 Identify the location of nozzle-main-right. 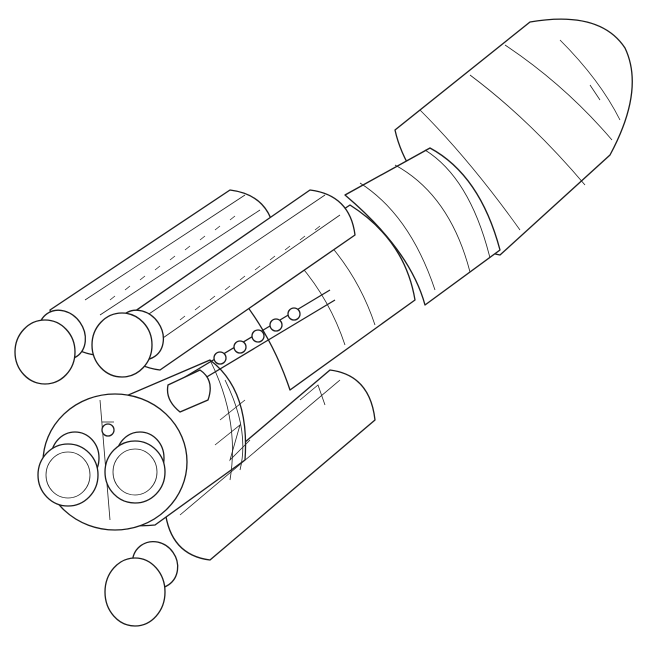
(135, 467).